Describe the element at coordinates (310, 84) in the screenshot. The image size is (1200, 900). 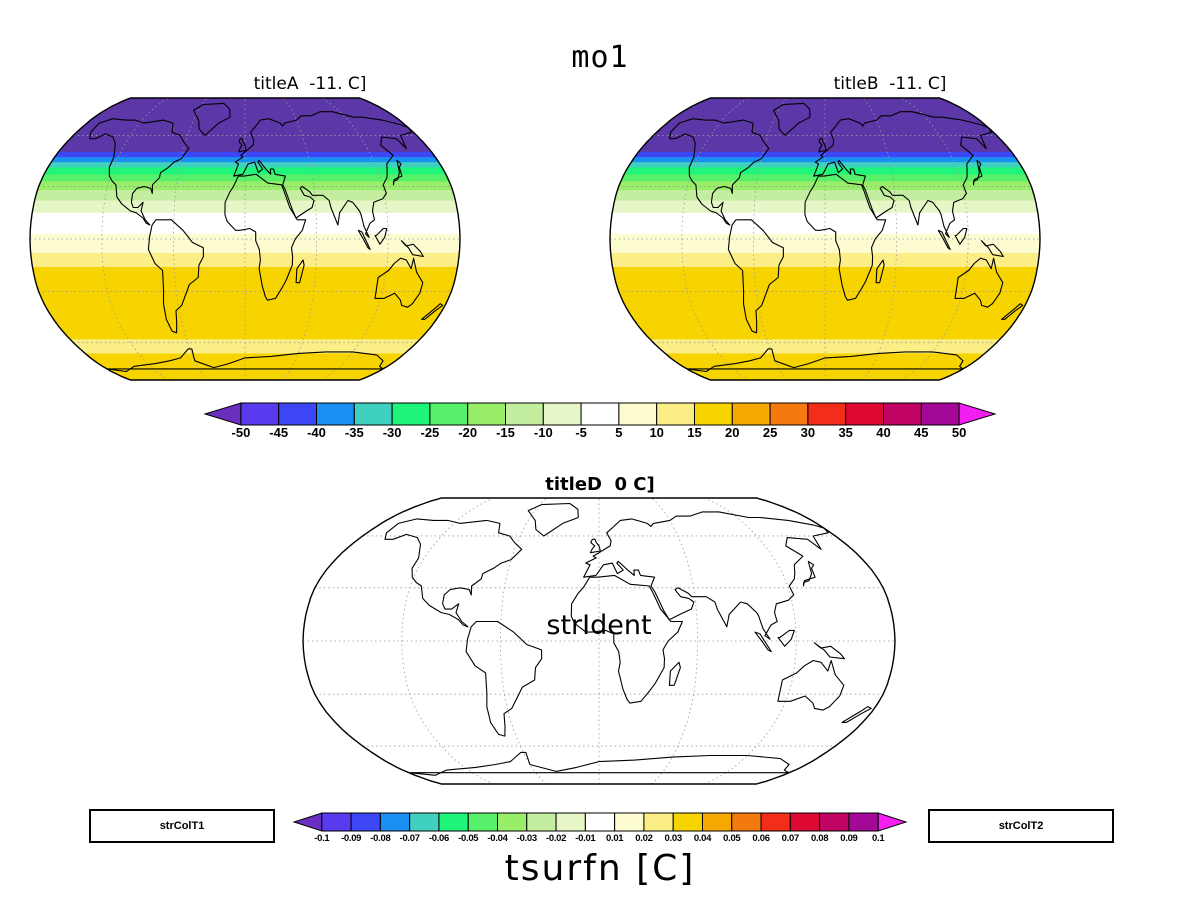
I see `panel-a-title: titleA -11. C]` at that location.